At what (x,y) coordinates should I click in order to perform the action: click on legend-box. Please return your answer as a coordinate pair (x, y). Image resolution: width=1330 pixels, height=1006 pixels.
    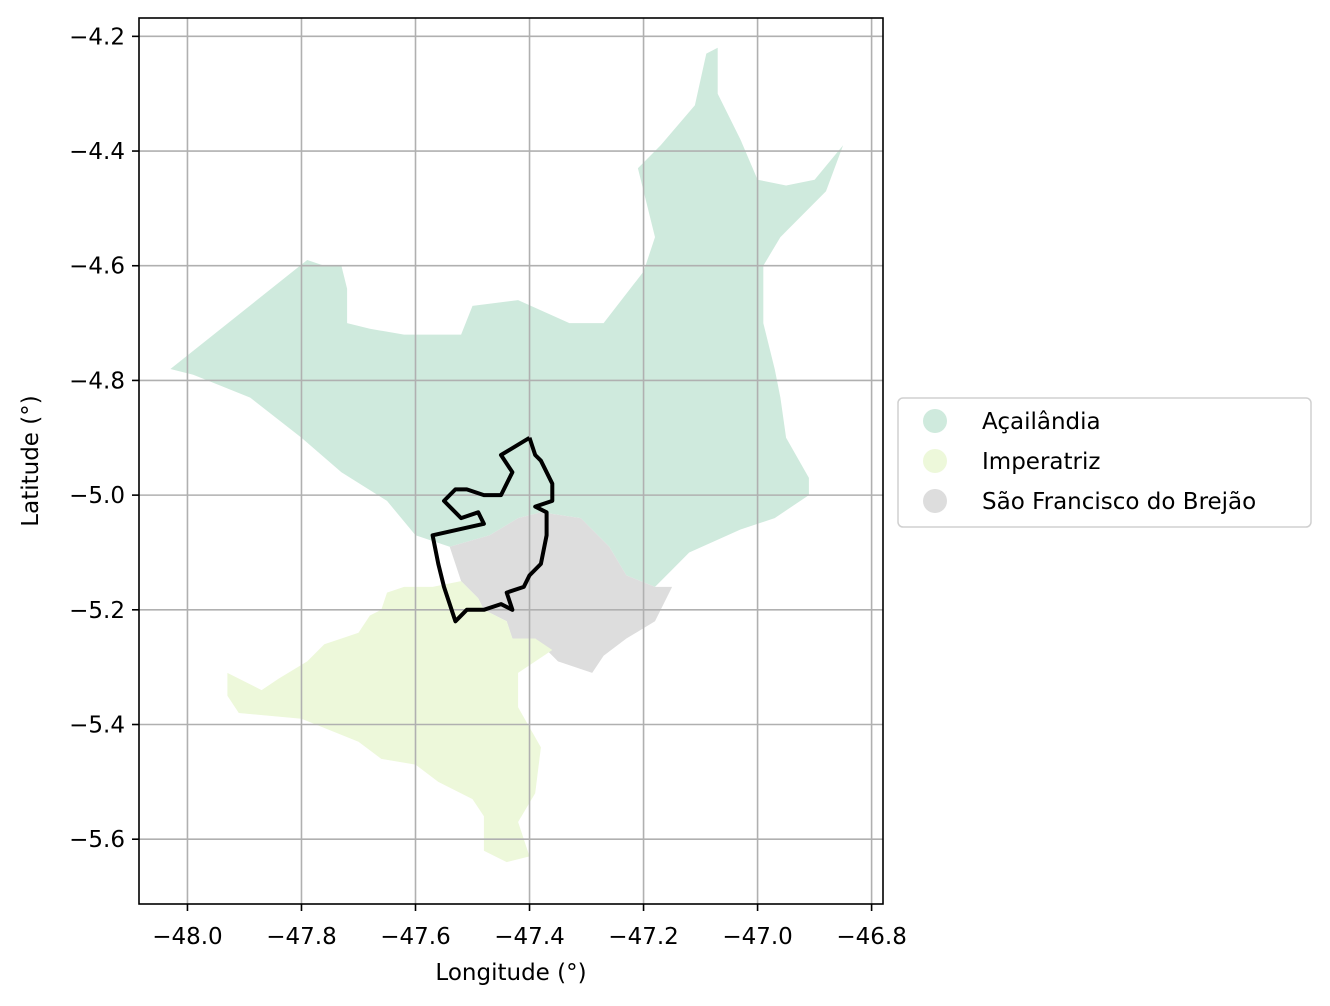
    Looking at the image, I should click on (1104, 462).